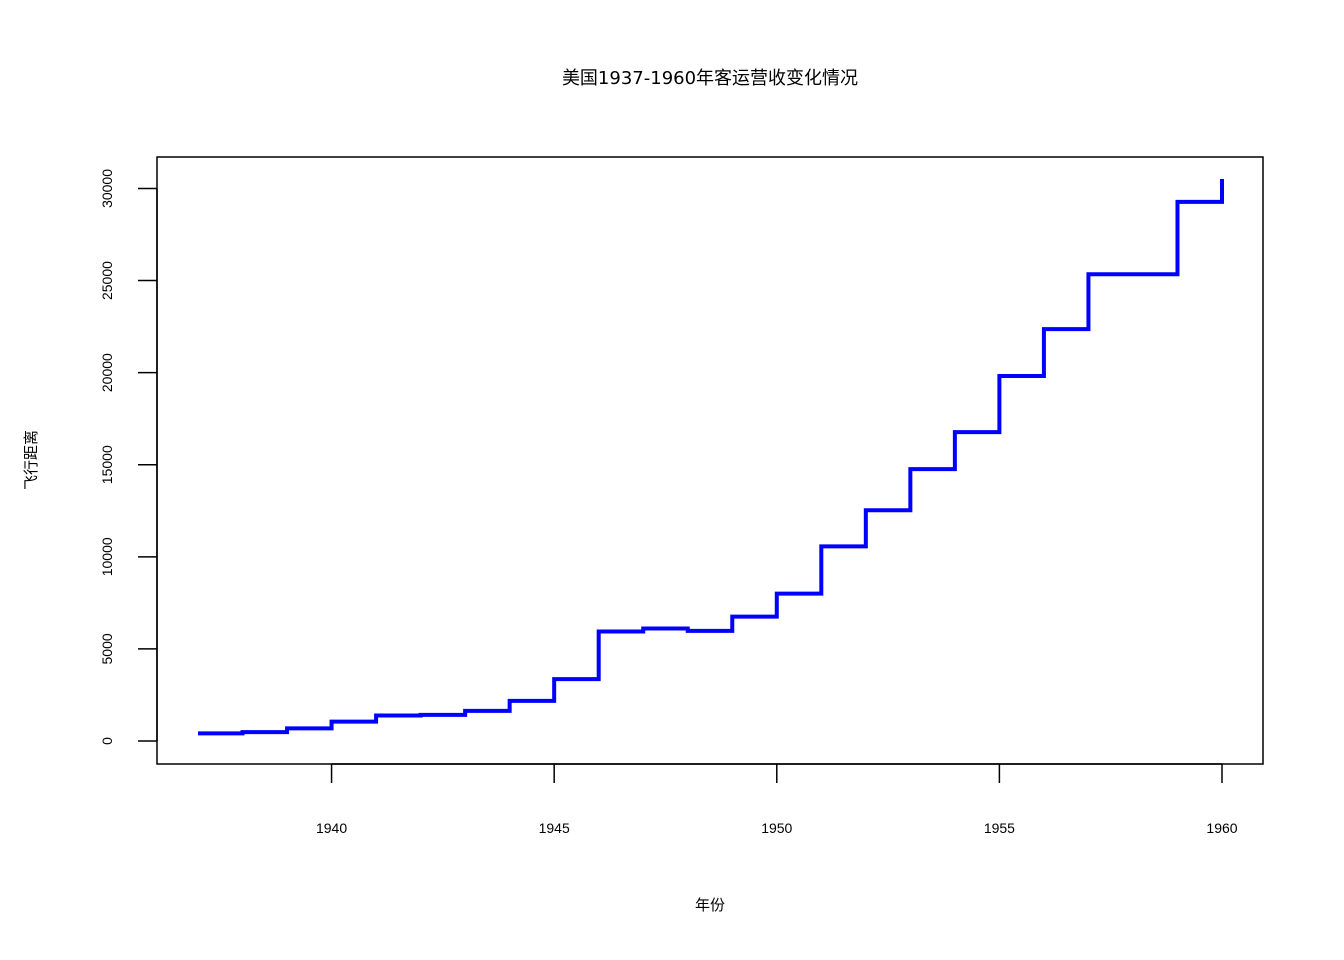 The height and width of the screenshot is (960, 1344). I want to click on x-axis-label: 年份, so click(710, 905).